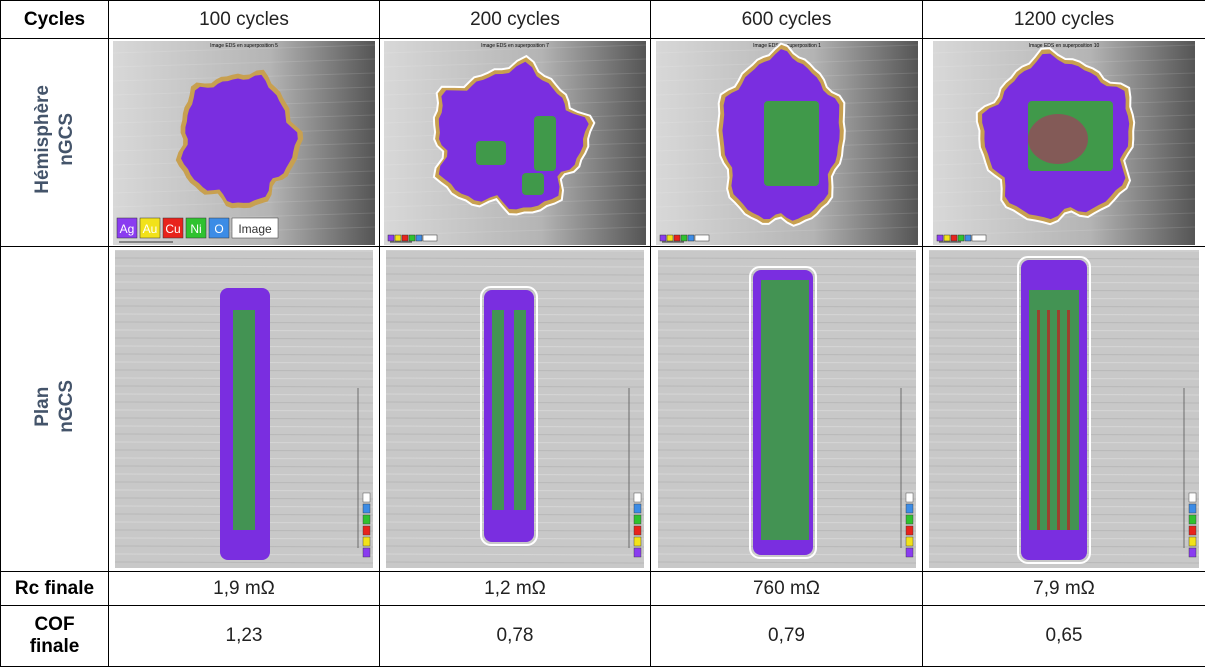 This screenshot has width=1205, height=667. I want to click on label-line: Hémisphère, so click(43, 139).